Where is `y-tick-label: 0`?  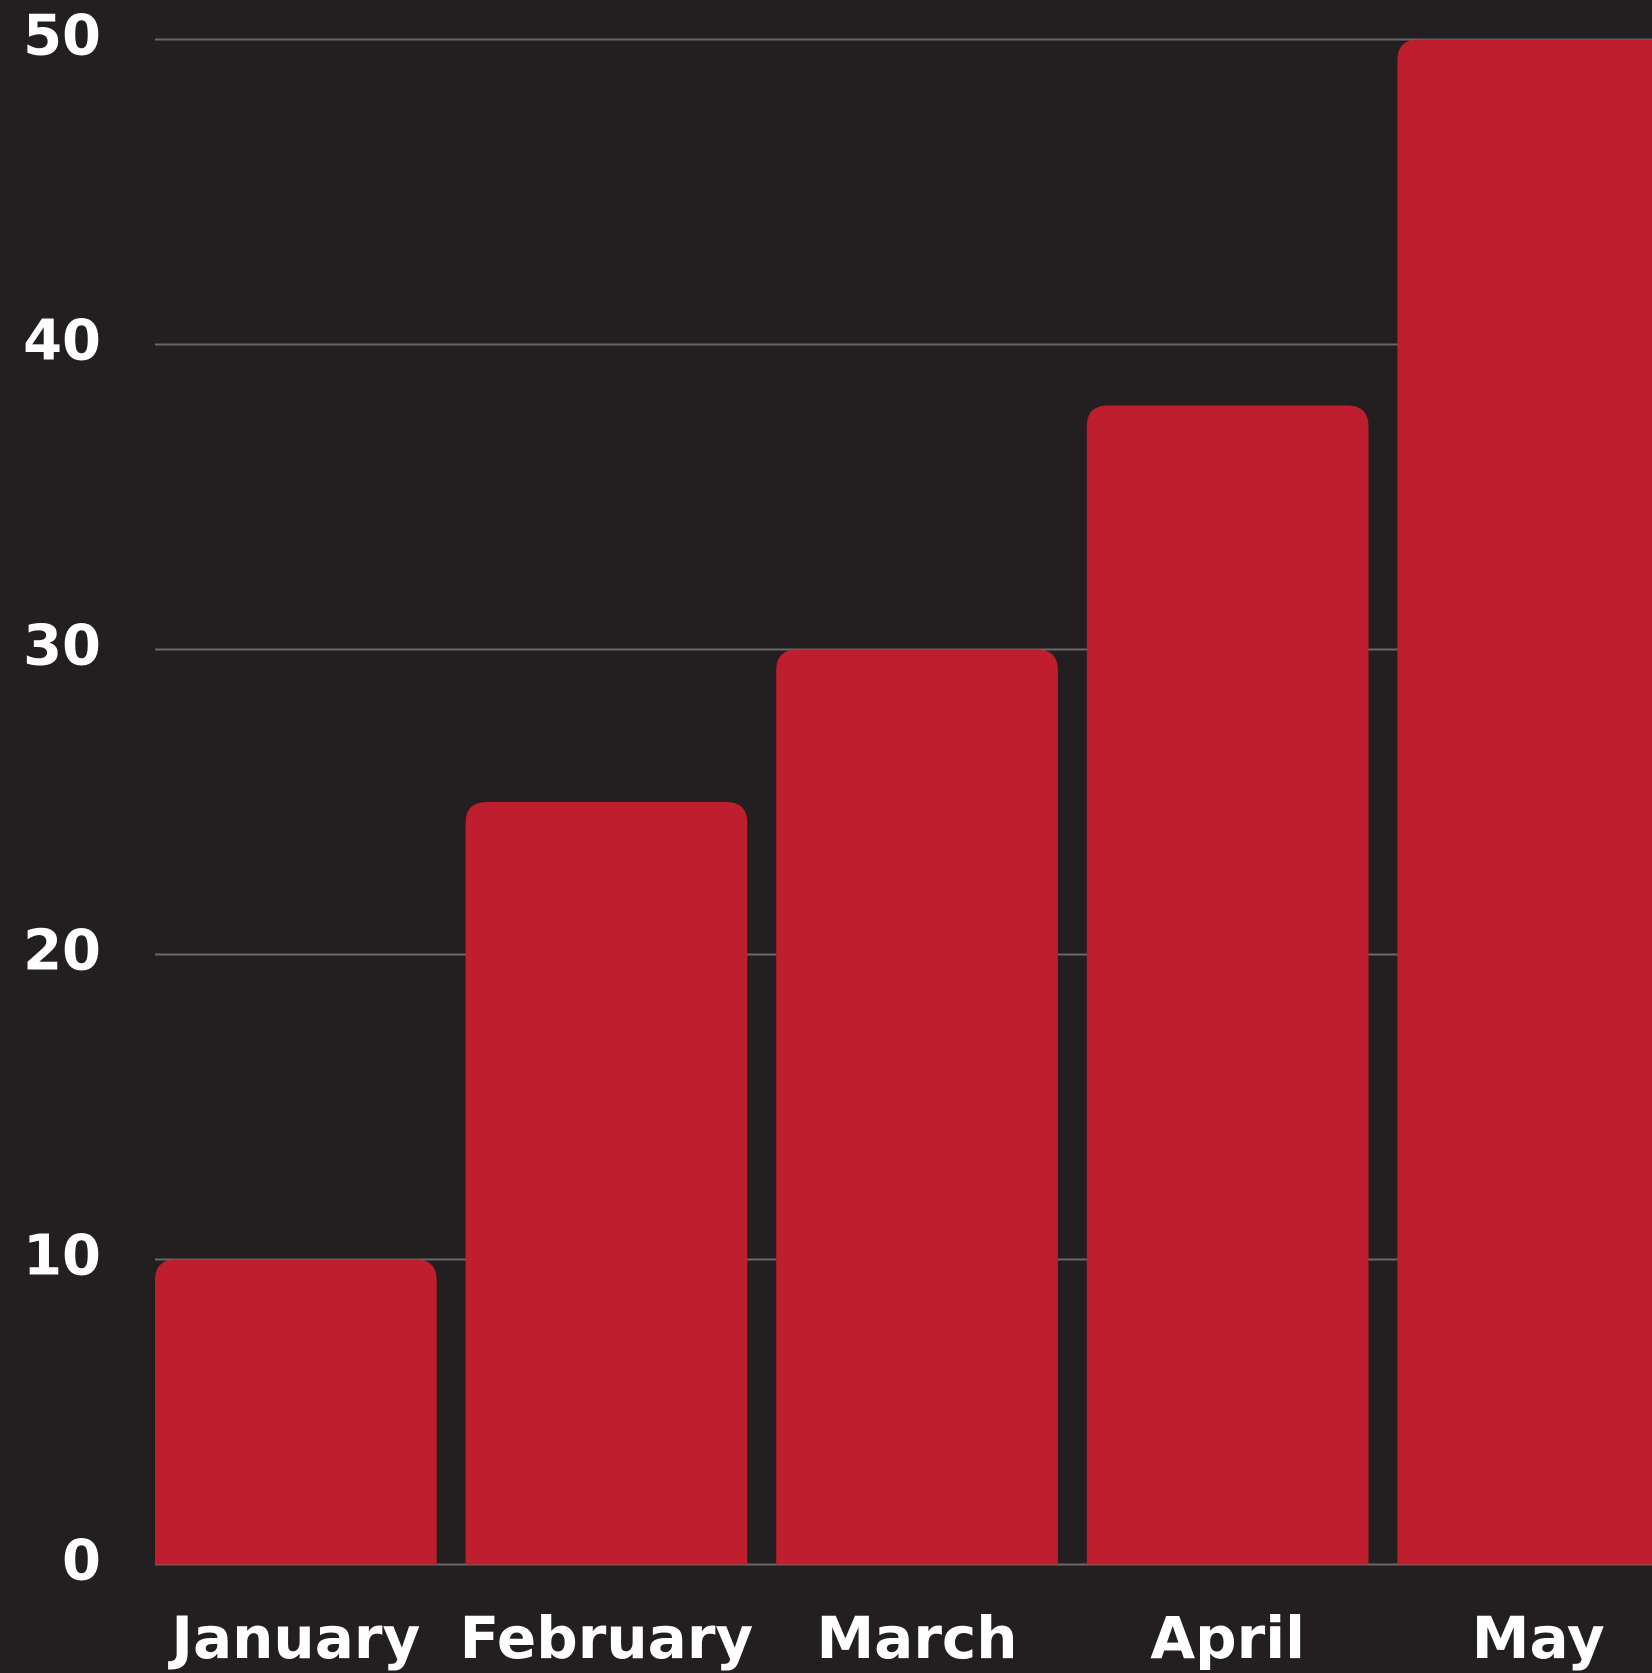
y-tick-label: 0 is located at coordinates (81, 1561).